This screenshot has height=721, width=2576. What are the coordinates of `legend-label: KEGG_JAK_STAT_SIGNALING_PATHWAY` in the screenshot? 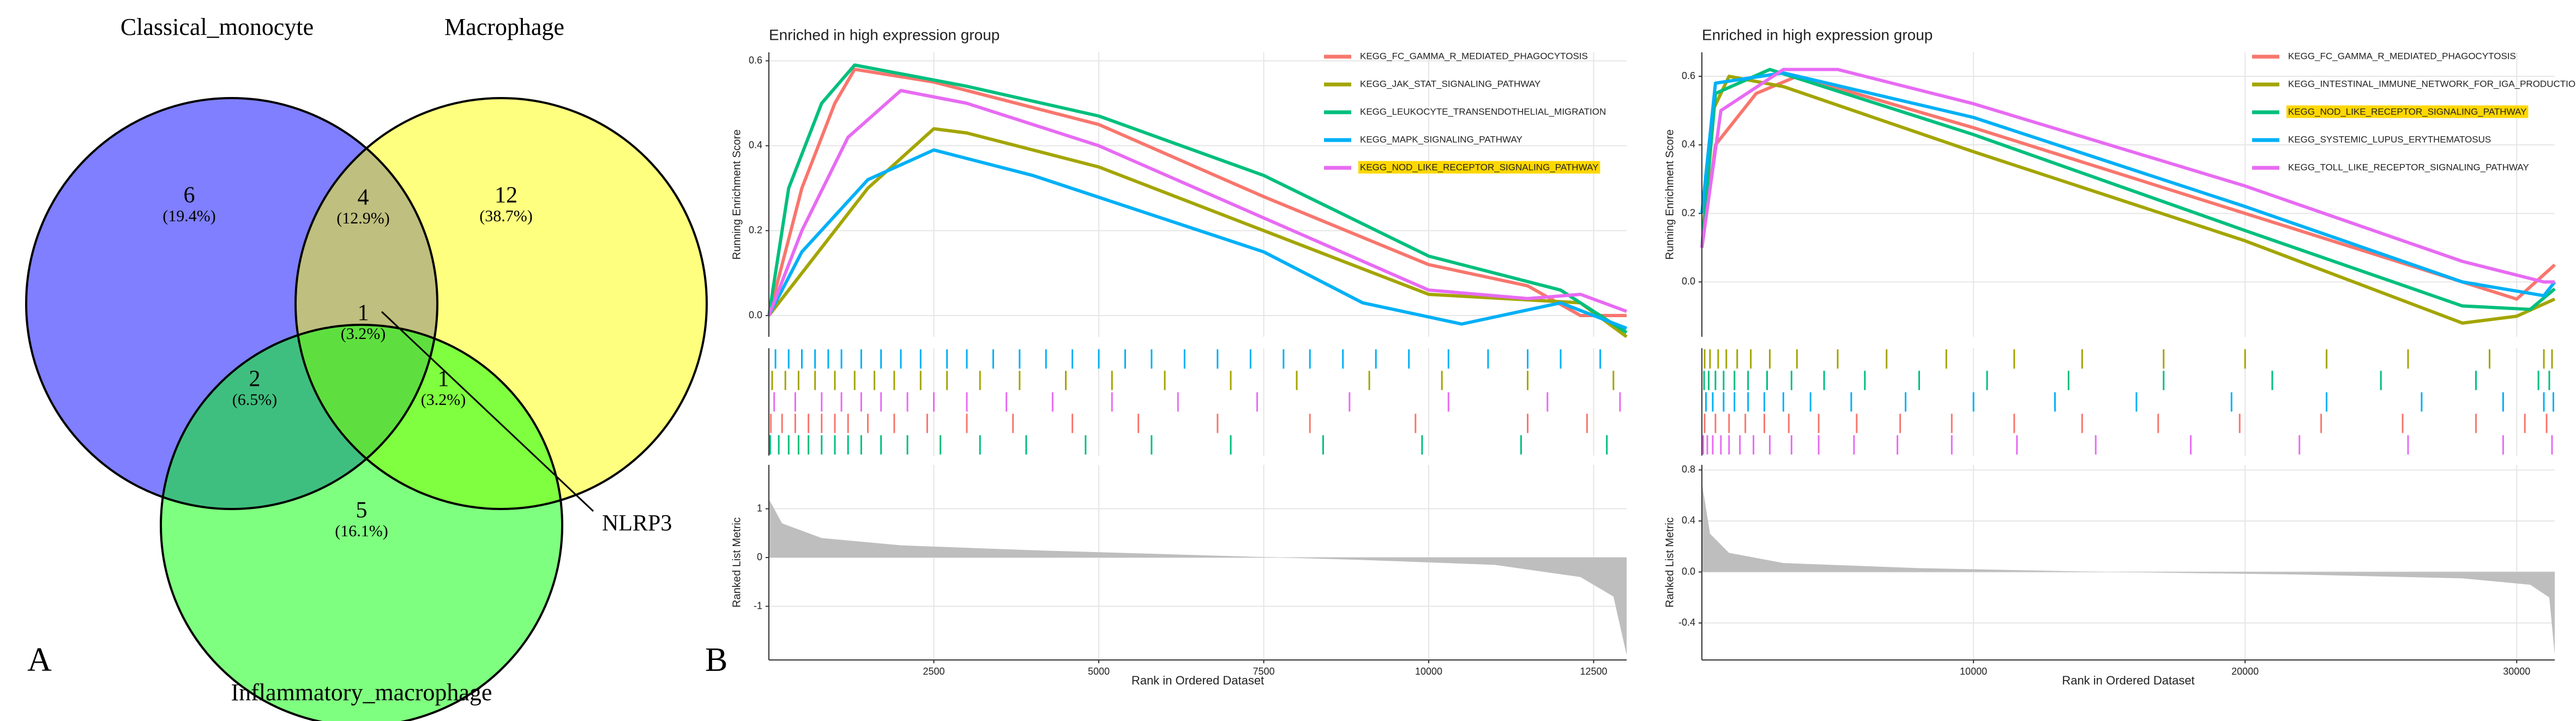 It's located at (1450, 84).